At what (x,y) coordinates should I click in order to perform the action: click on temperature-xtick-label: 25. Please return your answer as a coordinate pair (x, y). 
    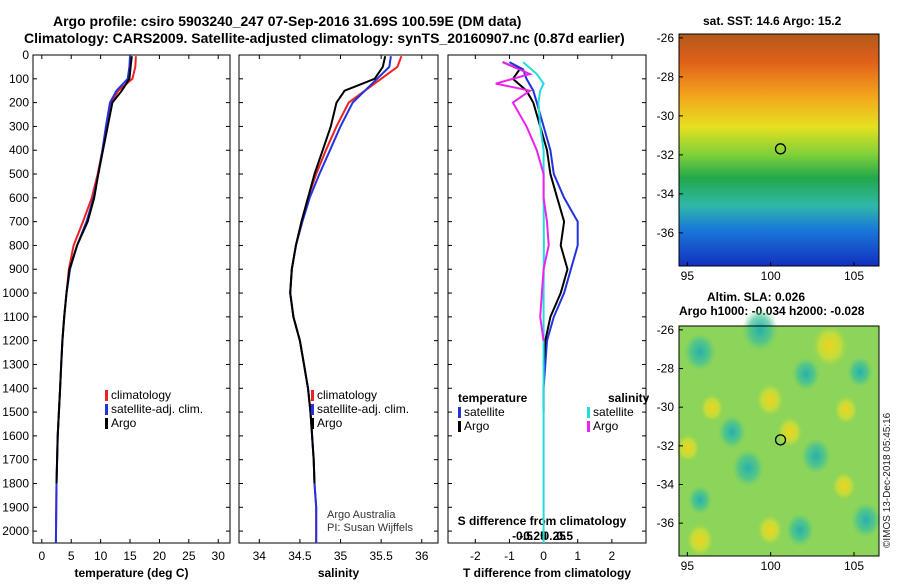
    Looking at the image, I should click on (189, 556).